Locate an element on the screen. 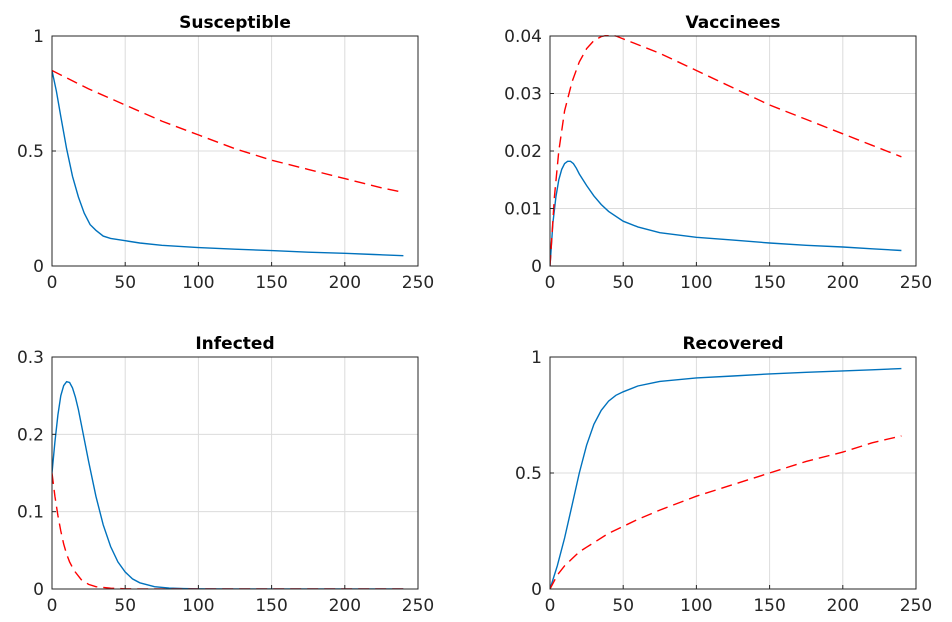 The width and height of the screenshot is (952, 622). axes-box is located at coordinates (235, 473).